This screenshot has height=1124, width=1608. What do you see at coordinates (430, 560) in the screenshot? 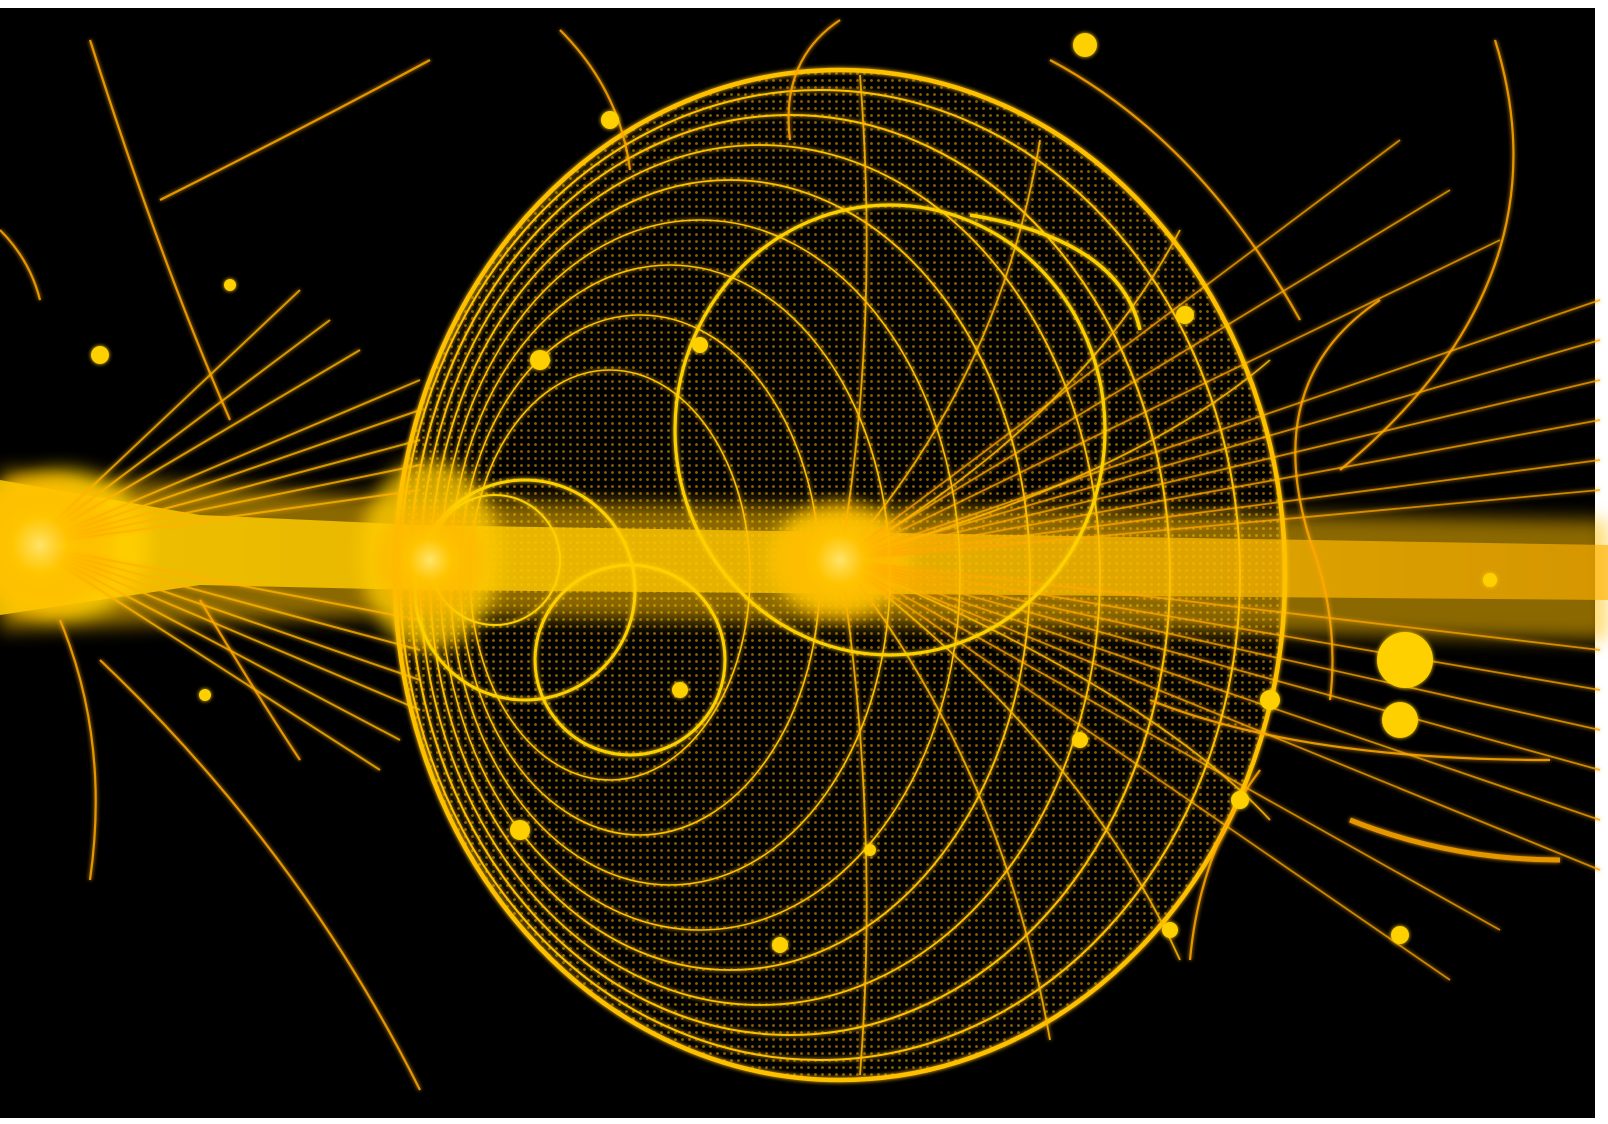
I see `mid-vertex-glow` at bounding box center [430, 560].